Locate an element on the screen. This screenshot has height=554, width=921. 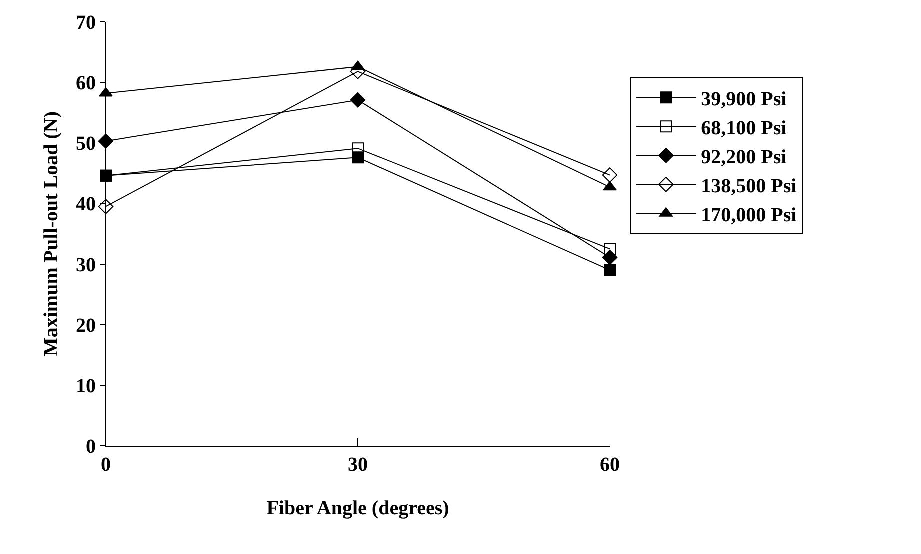
x-axis-title: Fiber Angle (degrees) is located at coordinates (358, 509).